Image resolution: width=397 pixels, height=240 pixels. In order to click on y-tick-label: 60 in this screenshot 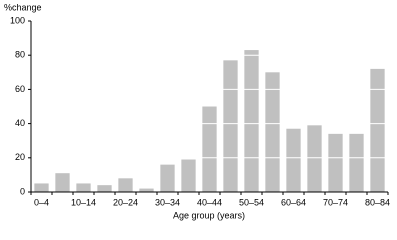, I will do `click(20, 89)`.